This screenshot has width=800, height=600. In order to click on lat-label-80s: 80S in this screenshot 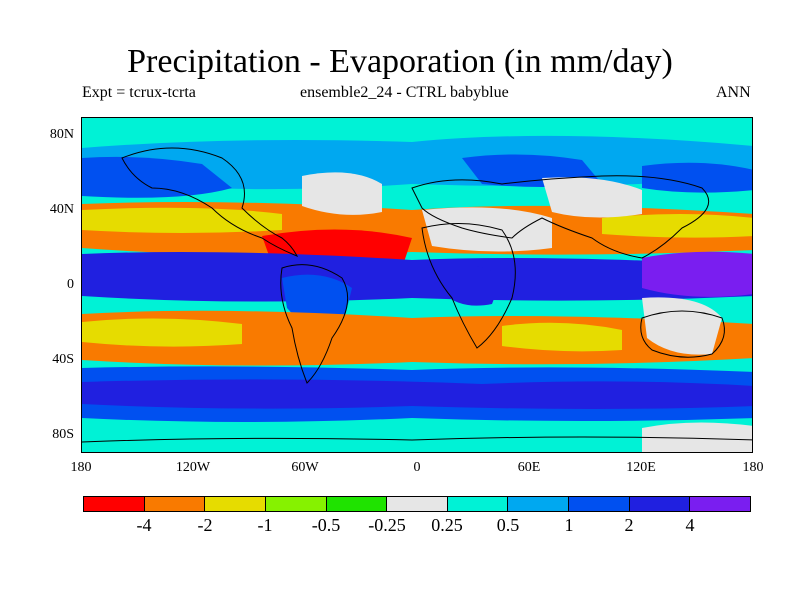, I will do `click(63, 434)`.